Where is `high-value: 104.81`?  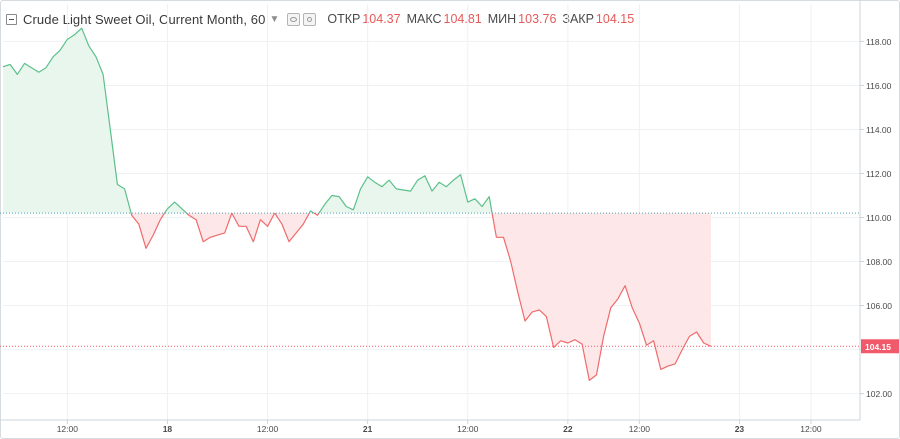
high-value: 104.81 is located at coordinates (462, 19).